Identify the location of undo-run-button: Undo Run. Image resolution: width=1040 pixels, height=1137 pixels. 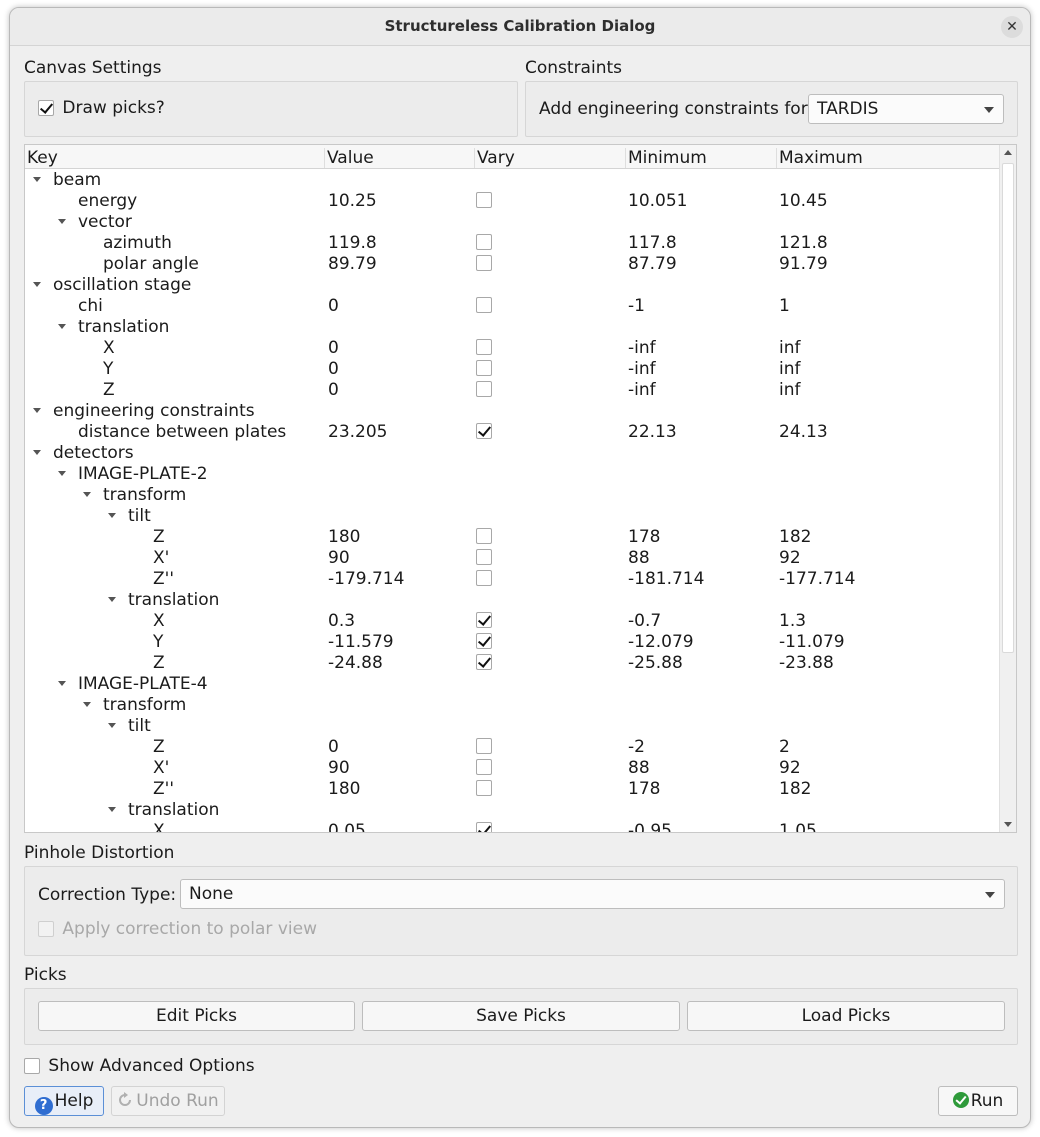
(168, 1101).